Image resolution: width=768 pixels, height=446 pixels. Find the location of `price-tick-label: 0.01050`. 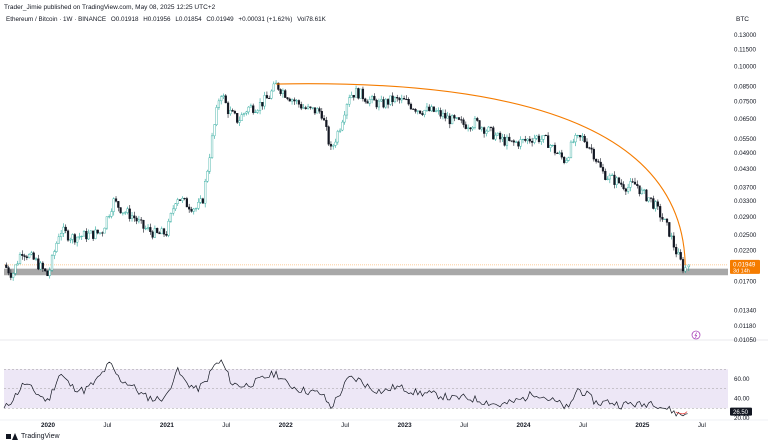

price-tick-label: 0.01050 is located at coordinates (745, 340).